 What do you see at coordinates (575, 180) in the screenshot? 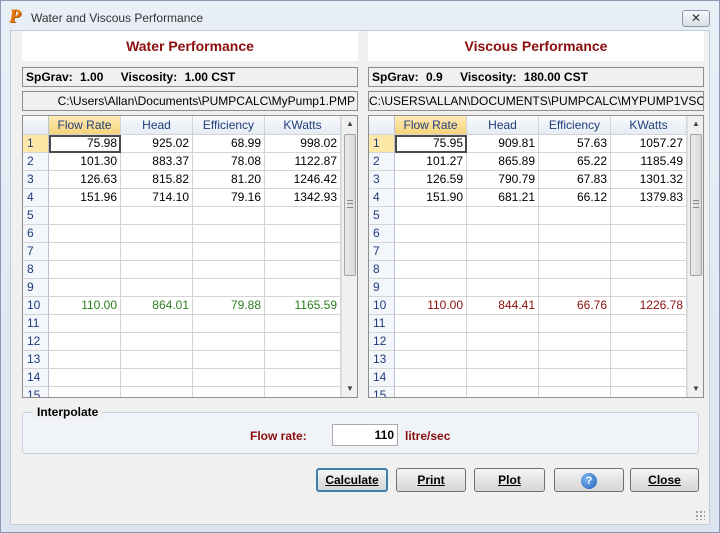
I see `grid-cell: 67.83` at bounding box center [575, 180].